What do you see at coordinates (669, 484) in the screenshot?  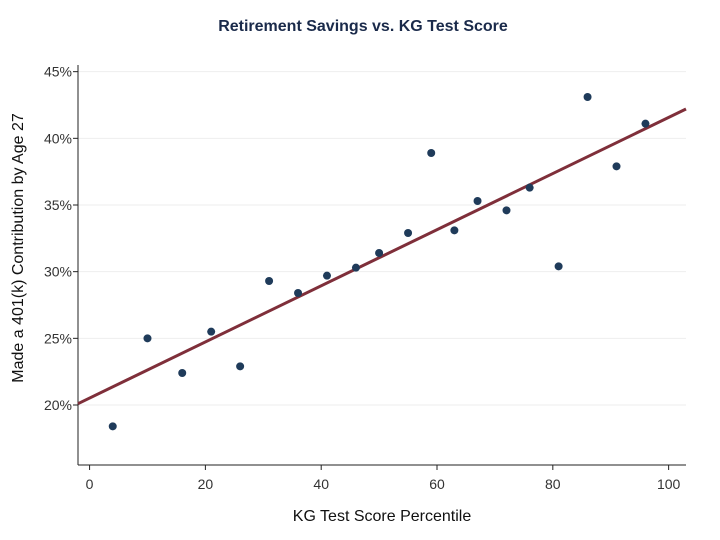 I see `x-tick-label: 100` at bounding box center [669, 484].